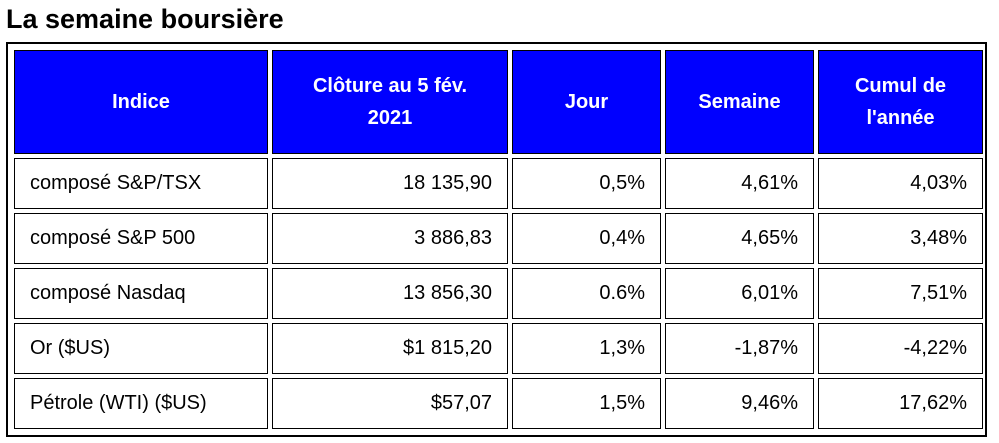 This screenshot has width=999, height=443. I want to click on cell-cloture: $1 815,20, so click(390, 348).